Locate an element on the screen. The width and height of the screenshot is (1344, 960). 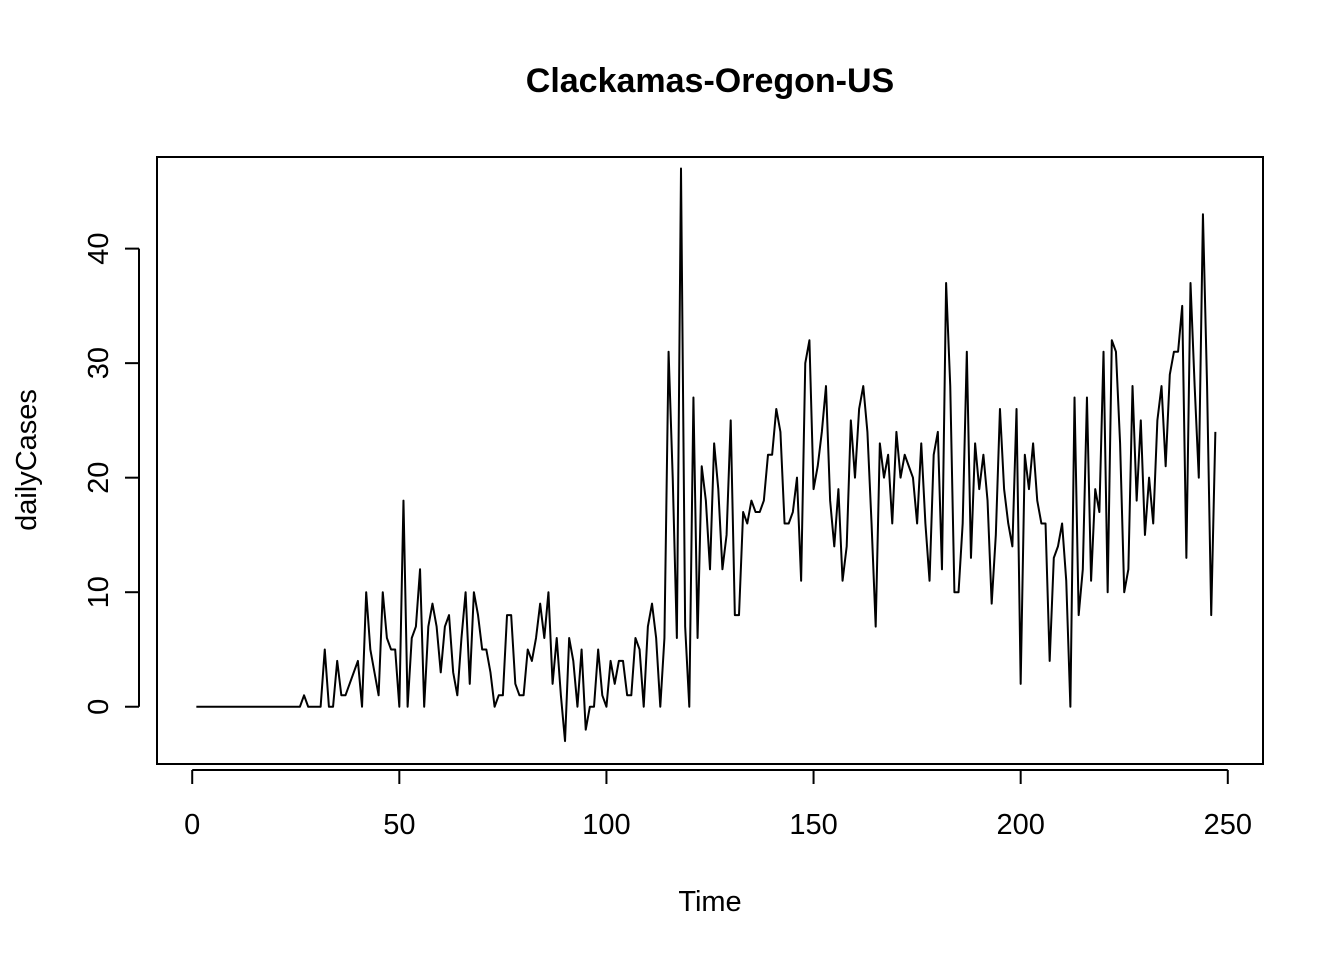
y-tick-label: 40 is located at coordinates (99, 248).